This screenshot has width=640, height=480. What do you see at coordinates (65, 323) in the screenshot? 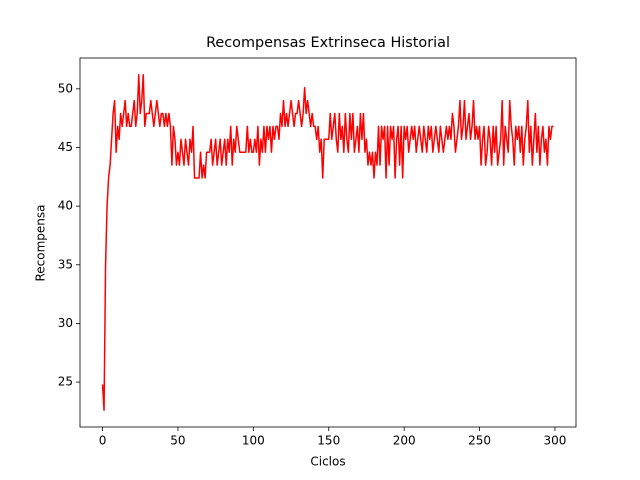
I see `y-tick-label: 30` at bounding box center [65, 323].